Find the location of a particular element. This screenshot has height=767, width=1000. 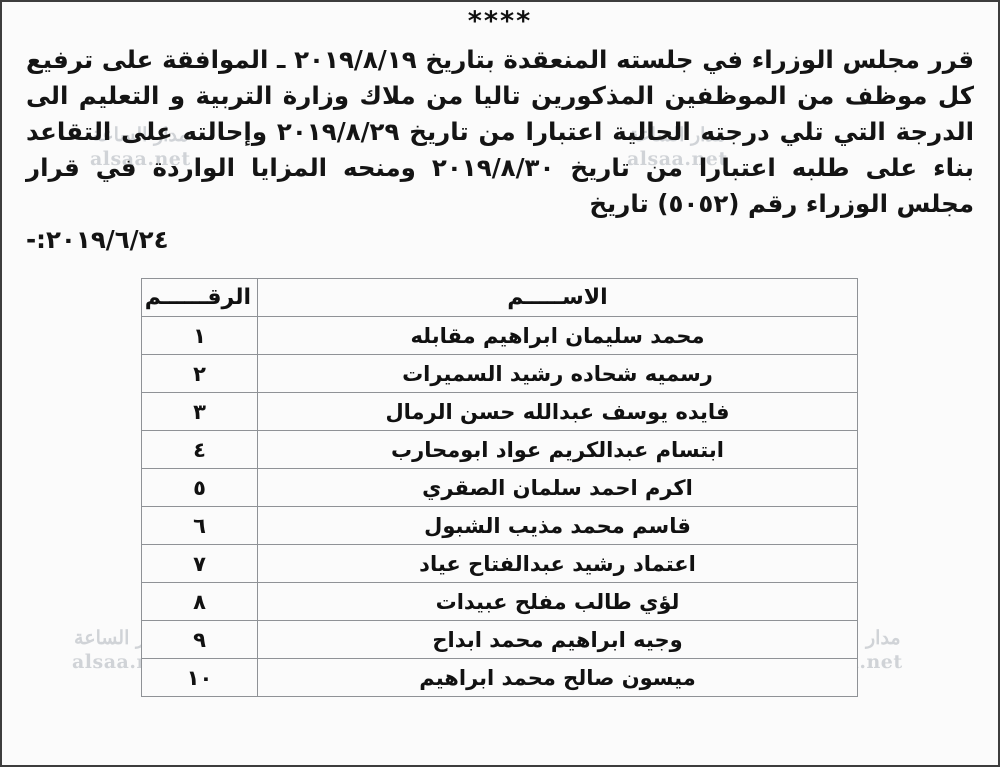

table-row: فايده يوسف عبدالله حسن الرمال ٣ is located at coordinates (499, 411).